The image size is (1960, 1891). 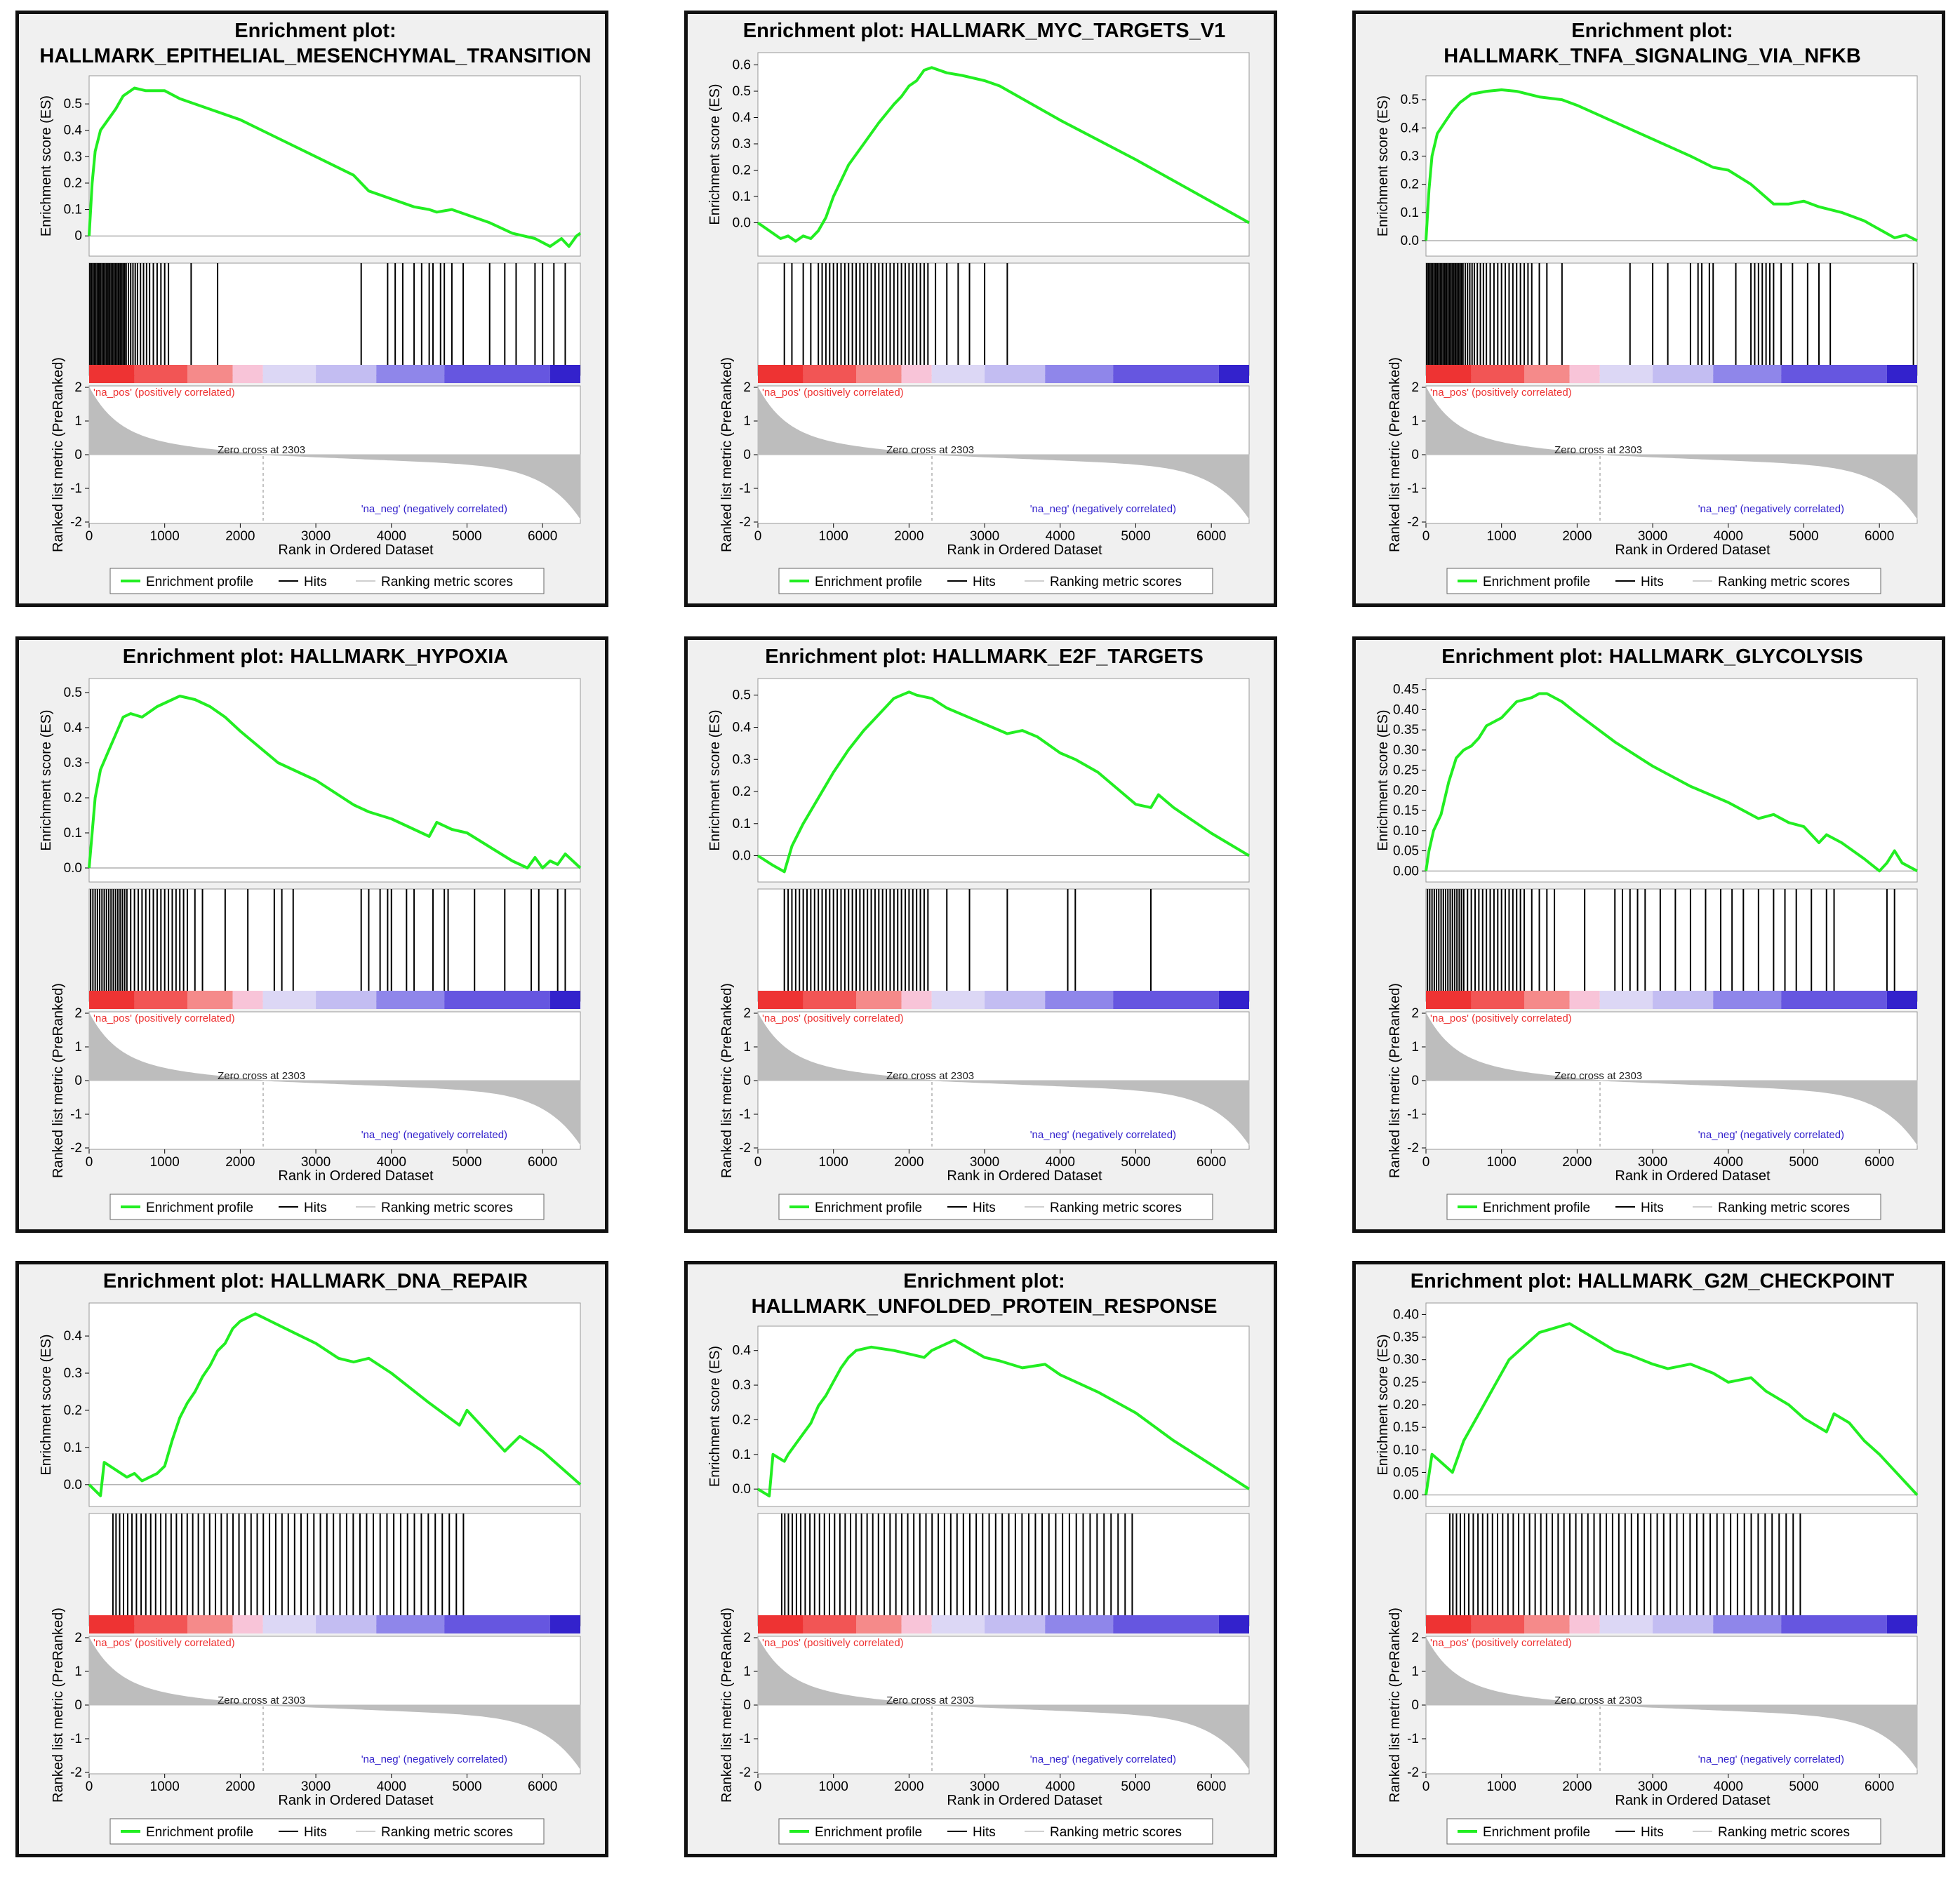 What do you see at coordinates (327, 581) in the screenshot?
I see `legend-box` at bounding box center [327, 581].